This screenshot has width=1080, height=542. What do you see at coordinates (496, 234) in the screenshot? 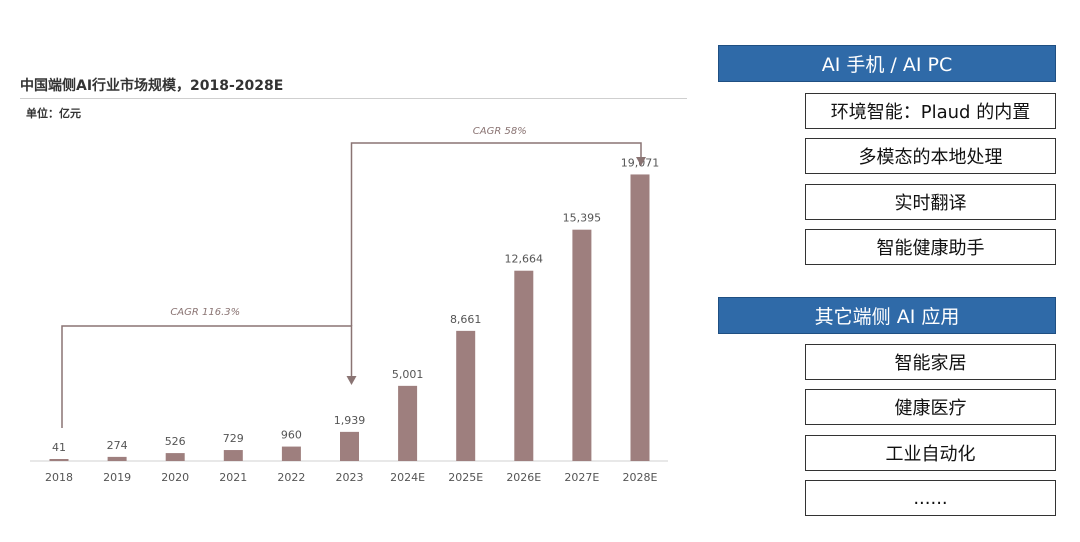
I see `cagr-bracket-2023-2028` at bounding box center [496, 234].